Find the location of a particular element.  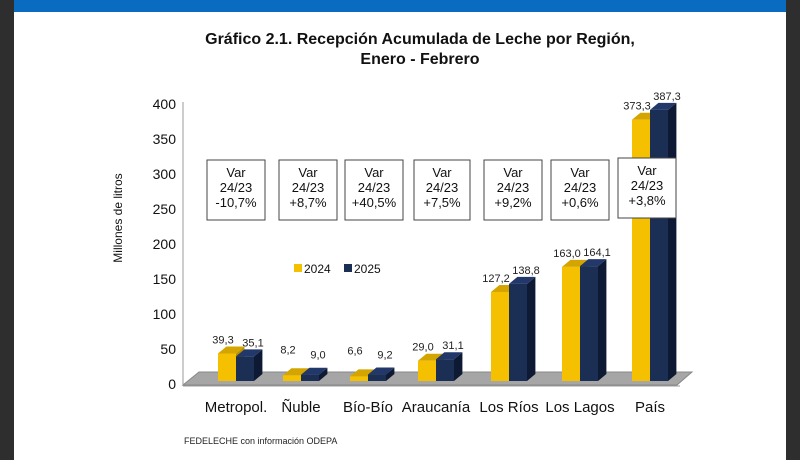

chart-subtitle: Enero - Febrero is located at coordinates (419, 59).